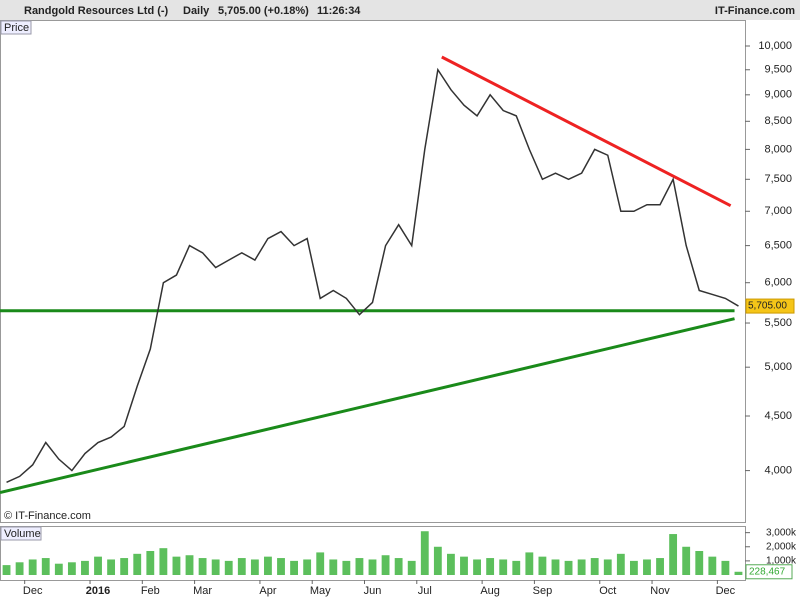  I want to click on volume-label: Volume, so click(22, 534).